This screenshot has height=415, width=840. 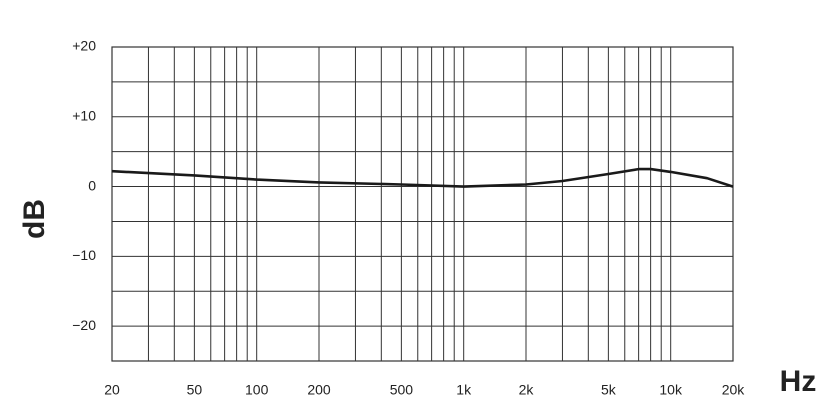 What do you see at coordinates (734, 390) in the screenshot?
I see `x-tick-label: 20k` at bounding box center [734, 390].